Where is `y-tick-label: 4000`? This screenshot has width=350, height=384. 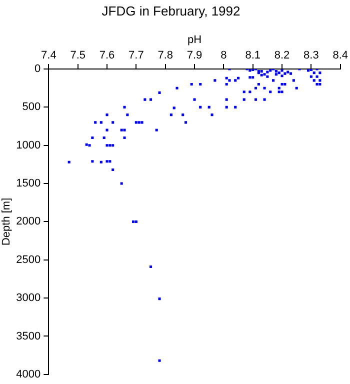 y-tick-label: 4000 is located at coordinates (28, 374).